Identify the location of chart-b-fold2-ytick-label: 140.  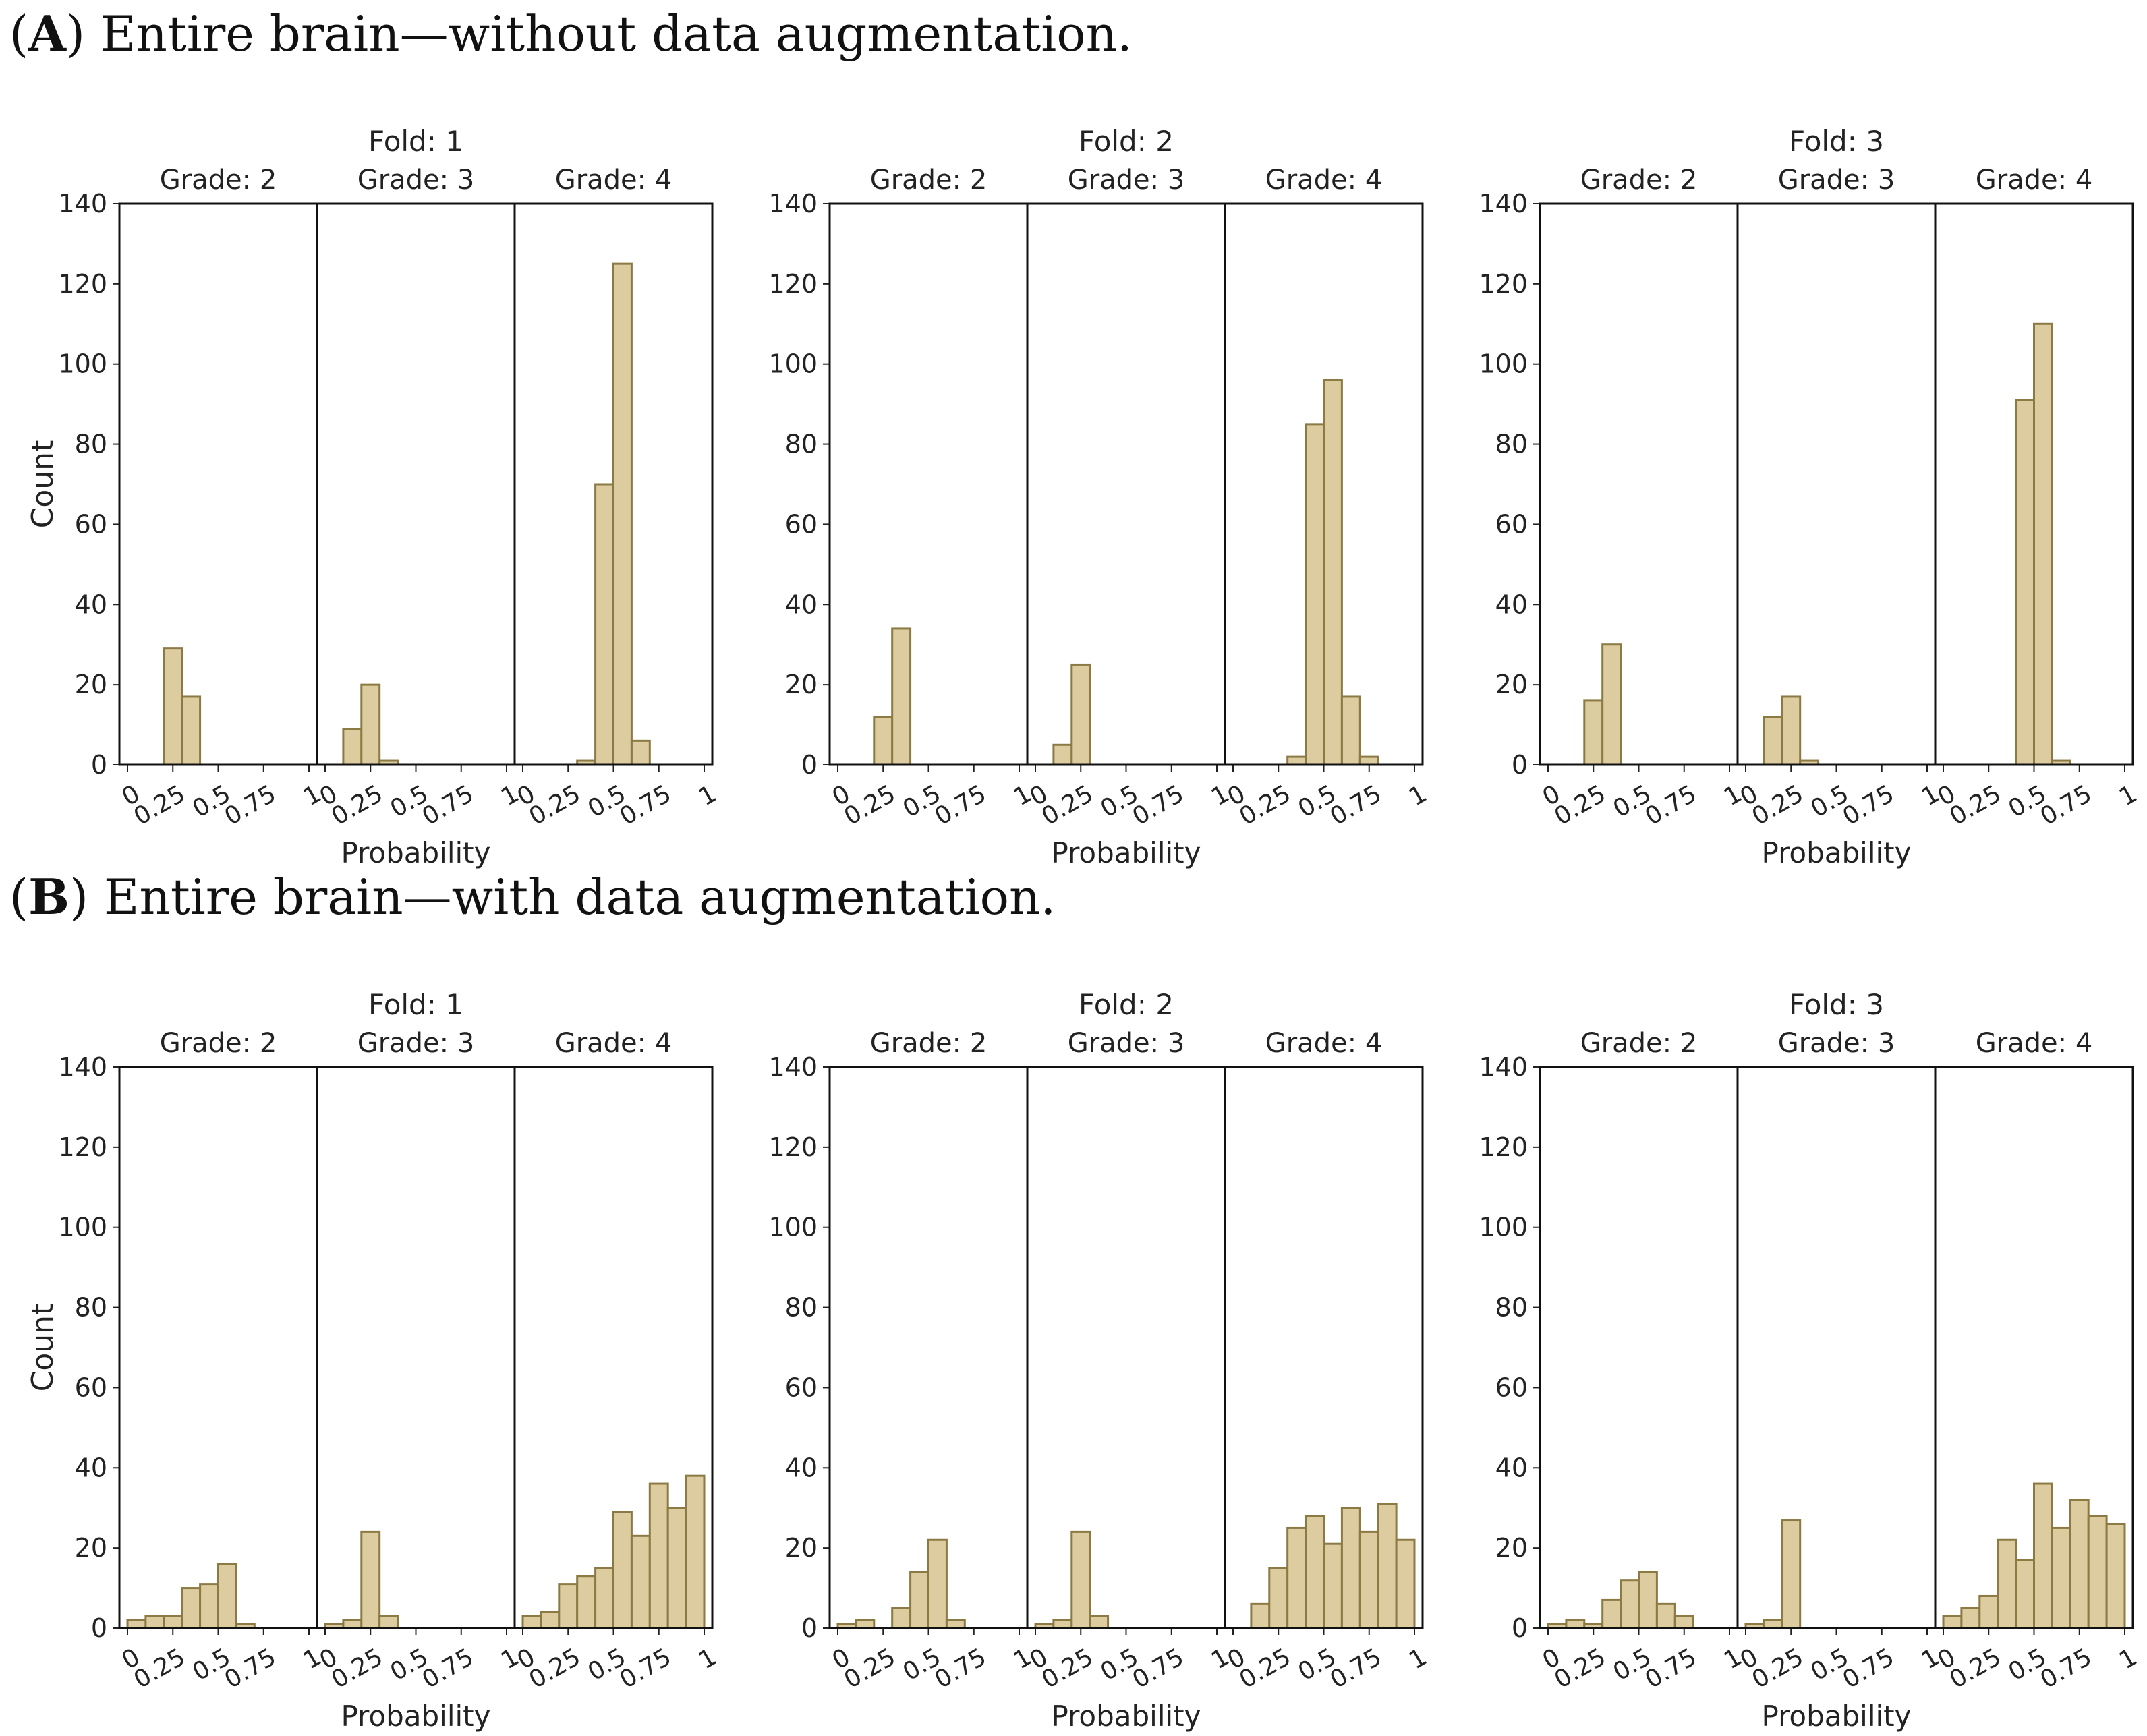
(793, 1067).